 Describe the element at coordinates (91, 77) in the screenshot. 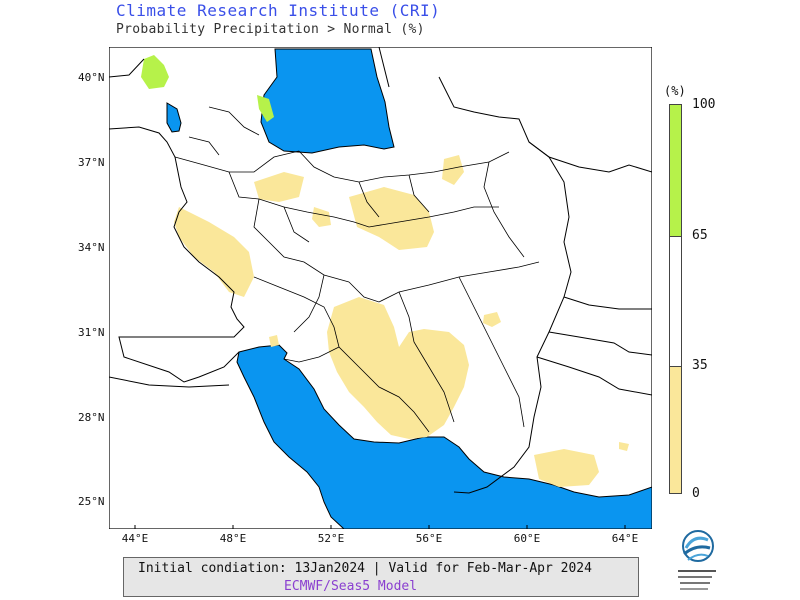

I see `lat-label-40: 40°N` at that location.